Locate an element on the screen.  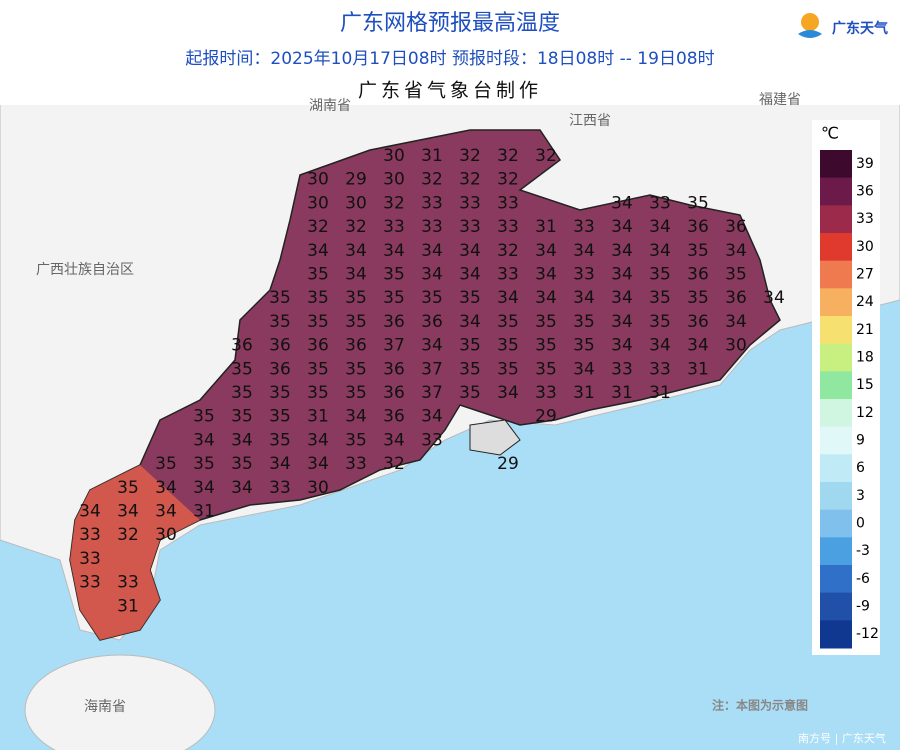
legend-tick-label: 27 is located at coordinates (865, 275).